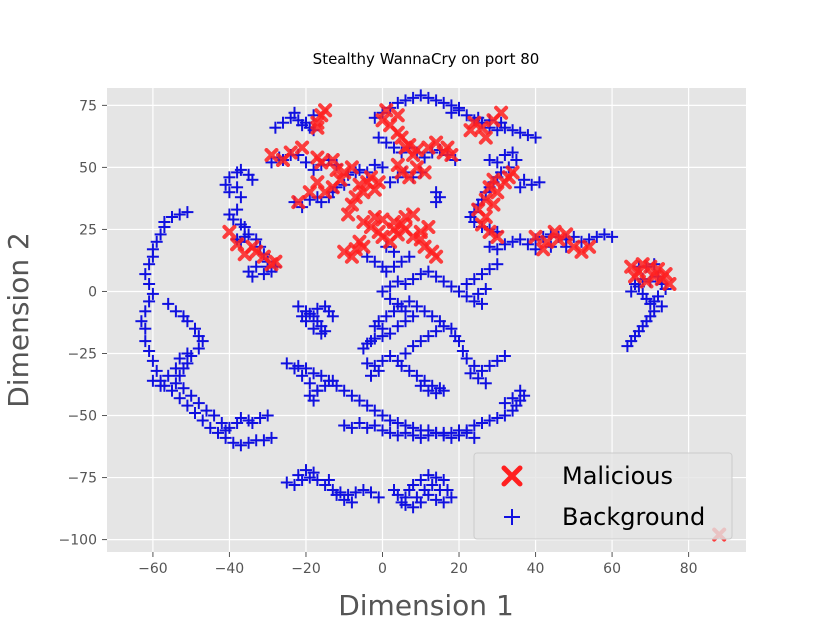 This screenshot has width=830, height=623. I want to click on y-tick-label: 50, so click(88, 168).